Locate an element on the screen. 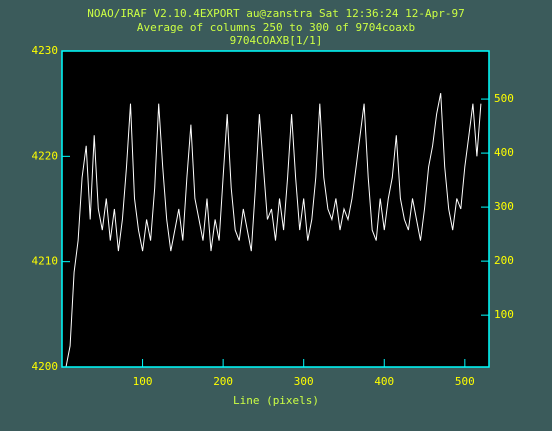 The height and width of the screenshot is (431, 552). y-tick-label: 4230 is located at coordinates (45, 50).